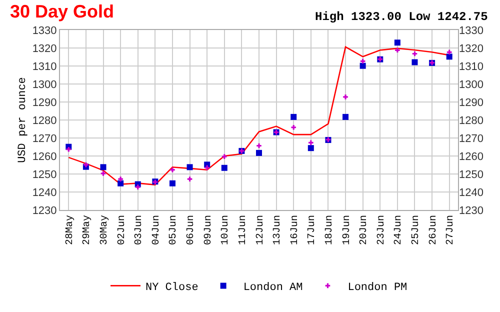  Describe the element at coordinates (330, 230) in the screenshot. I see `x-tick-label: 18Jun` at that location.